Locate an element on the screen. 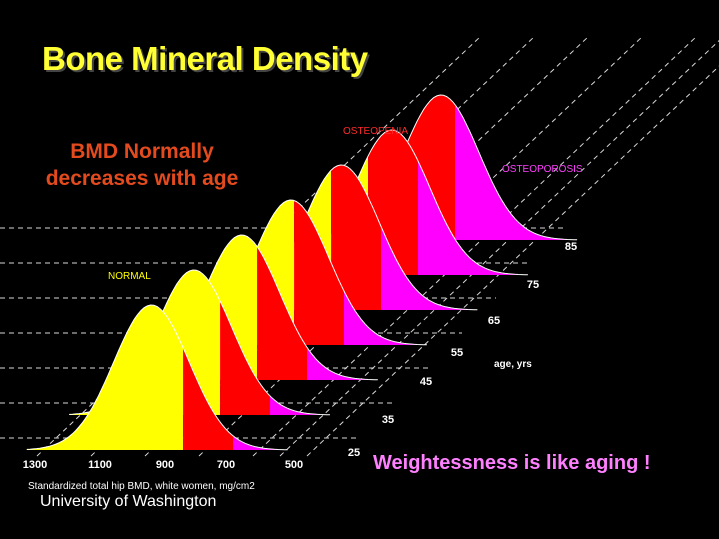 The width and height of the screenshot is (719, 539). x-tick-label: 900 is located at coordinates (165, 465).